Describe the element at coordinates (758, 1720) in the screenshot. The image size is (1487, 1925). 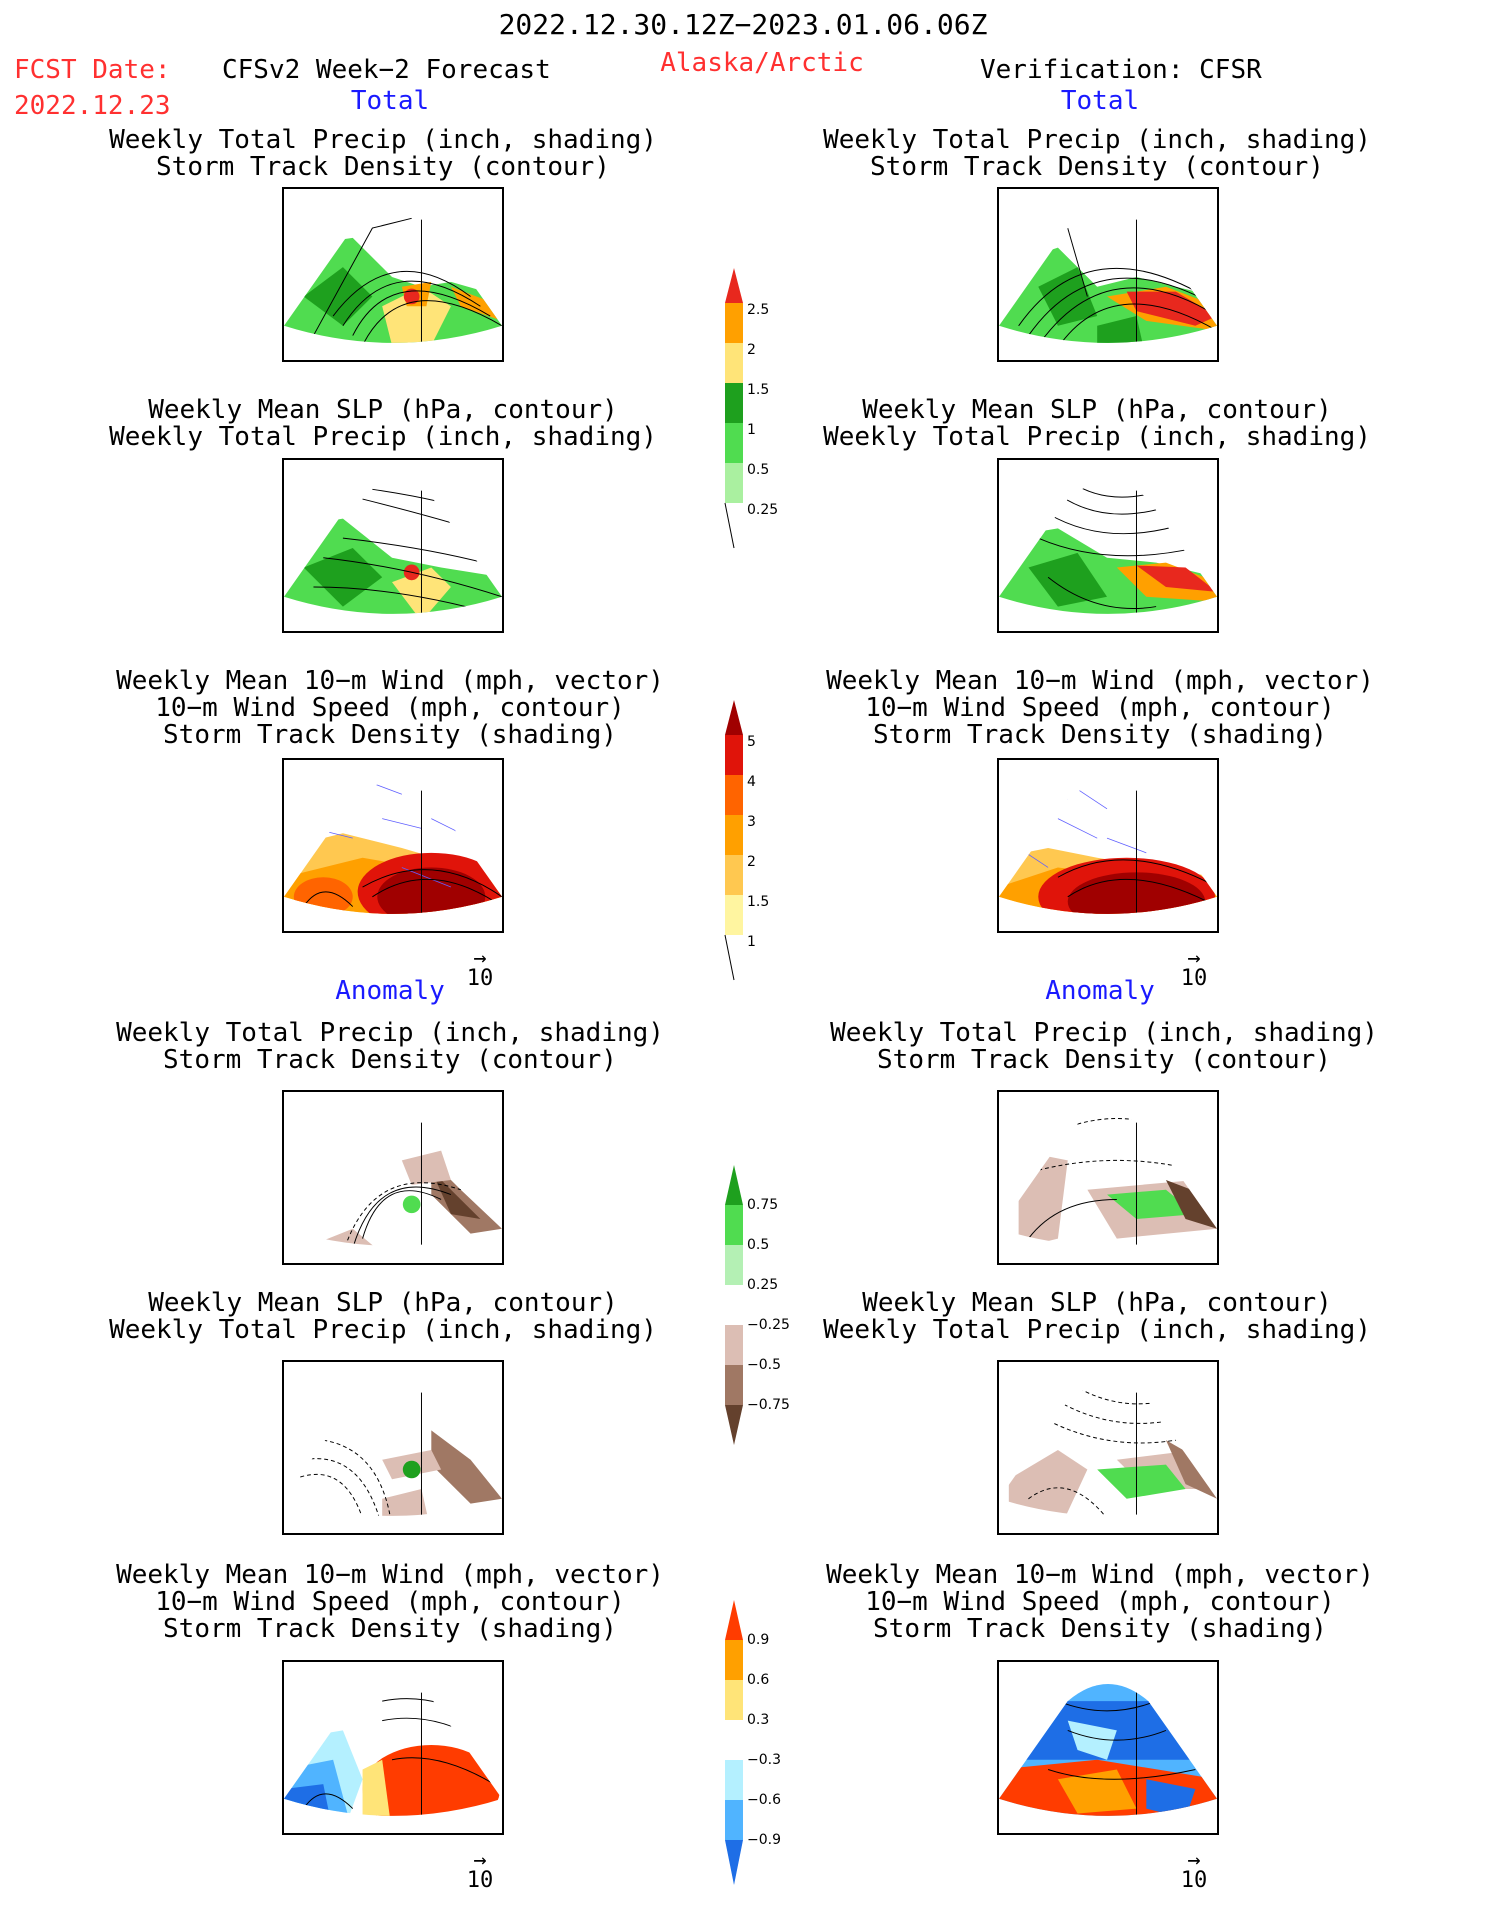
I see `cbar-as-label-2: 0.3` at that location.